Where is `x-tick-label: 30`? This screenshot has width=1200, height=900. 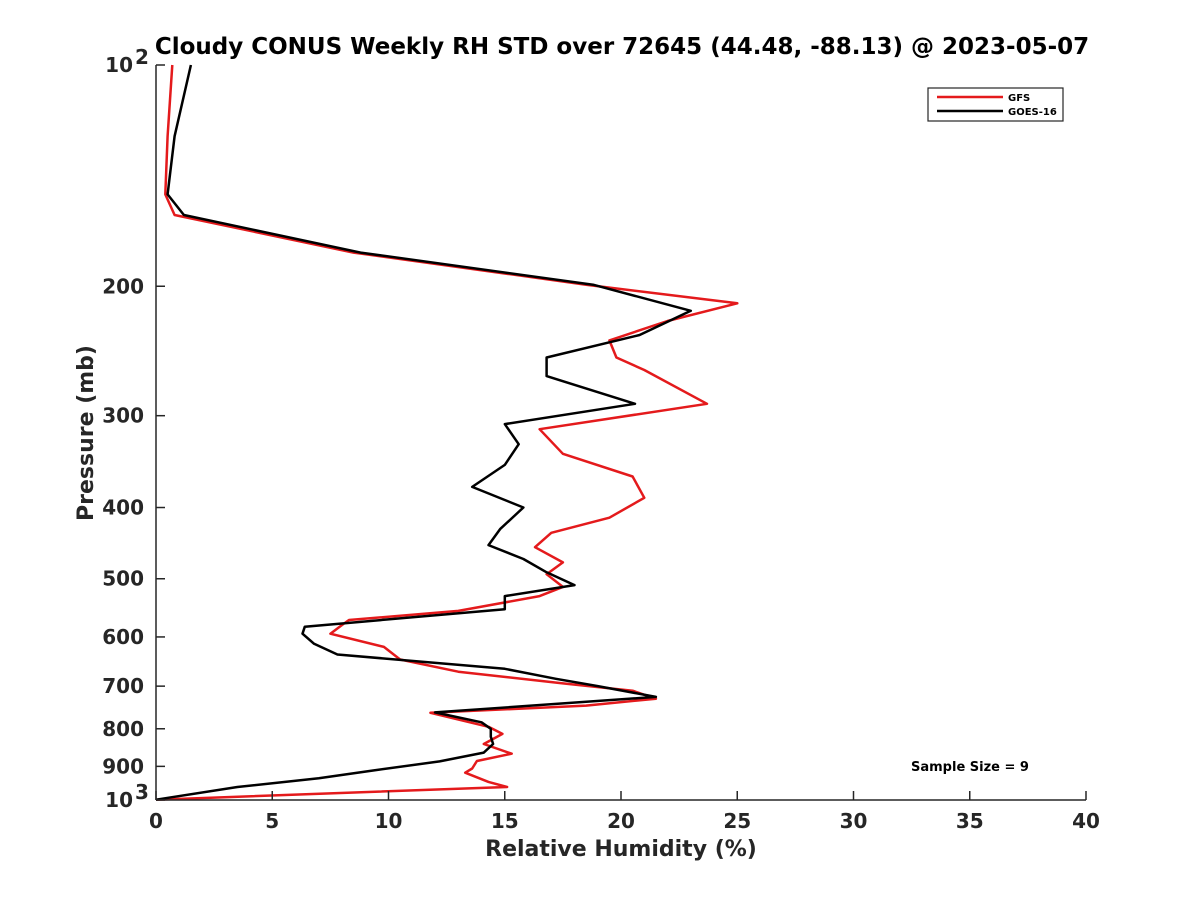
x-tick-label: 30 is located at coordinates (854, 821).